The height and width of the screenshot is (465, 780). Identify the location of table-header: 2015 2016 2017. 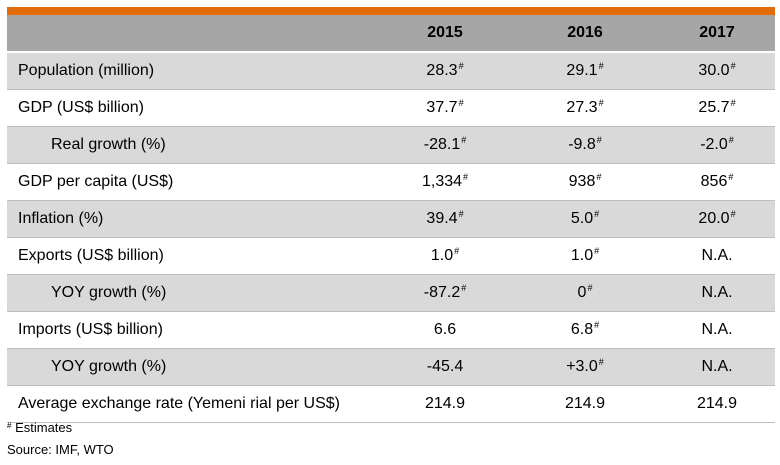
(391, 33).